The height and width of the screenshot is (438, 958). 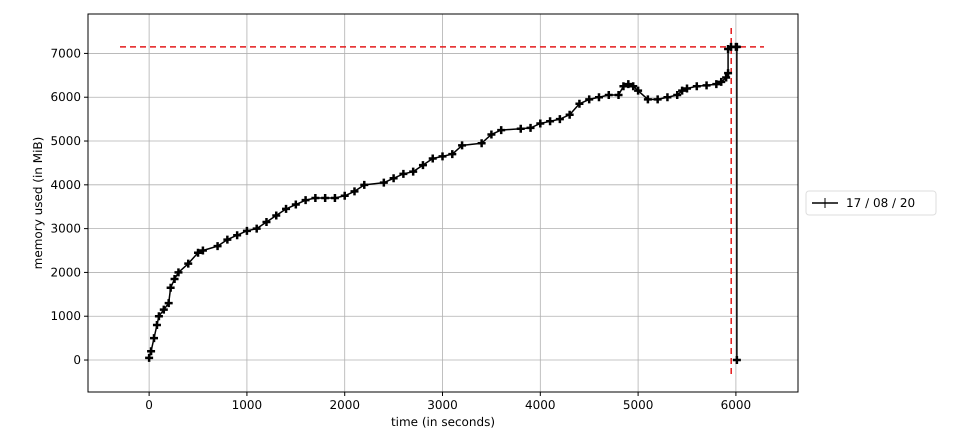 What do you see at coordinates (736, 405) in the screenshot?
I see `x-tick-label: 6000` at bounding box center [736, 405].